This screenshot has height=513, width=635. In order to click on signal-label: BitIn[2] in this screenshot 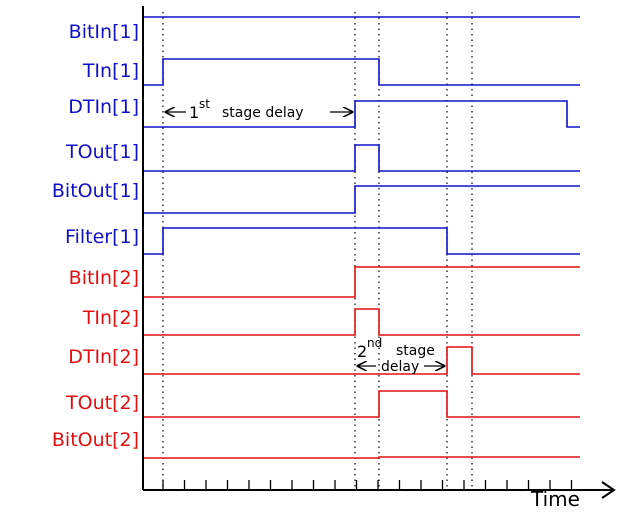, I will do `click(104, 278)`.